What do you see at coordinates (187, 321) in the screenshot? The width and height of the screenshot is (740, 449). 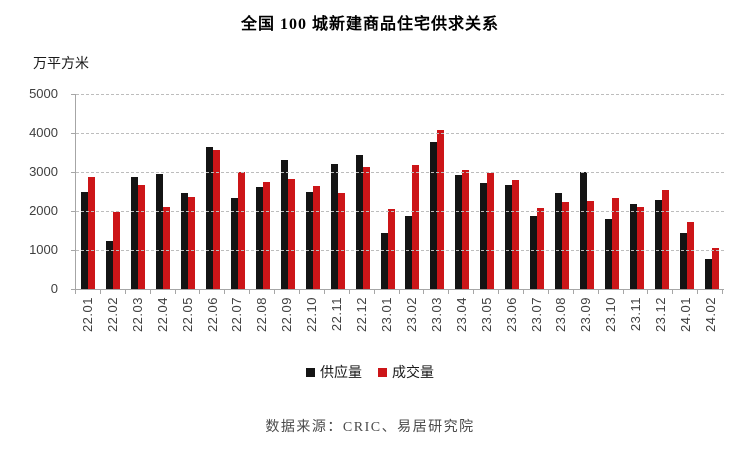 I see `x-tick-label: 22.05` at bounding box center [187, 321].